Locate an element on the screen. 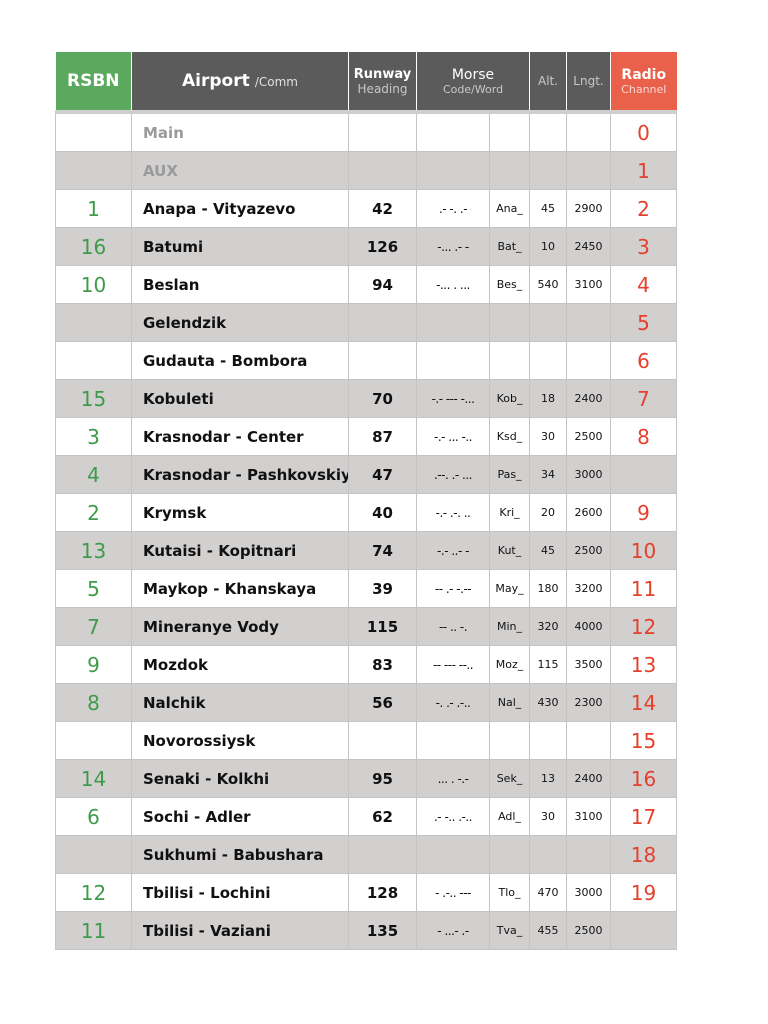 This screenshot has height=1024, width=768. runway-cell: 74 is located at coordinates (382, 550).